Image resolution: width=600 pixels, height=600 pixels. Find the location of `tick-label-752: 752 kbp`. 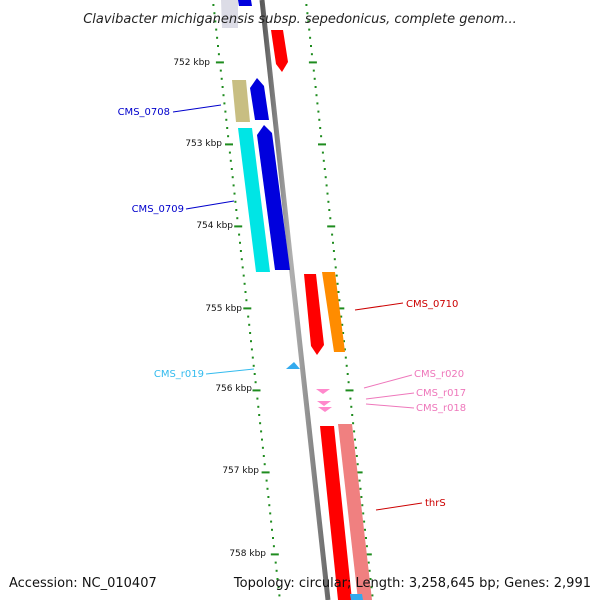

tick-label-752: 752 kbp is located at coordinates (191, 63).